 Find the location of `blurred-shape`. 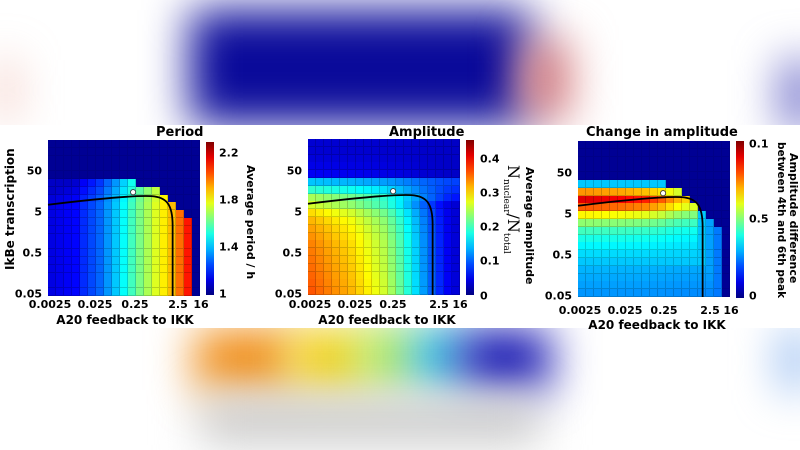

blurred-shape is located at coordinates (370, 420).